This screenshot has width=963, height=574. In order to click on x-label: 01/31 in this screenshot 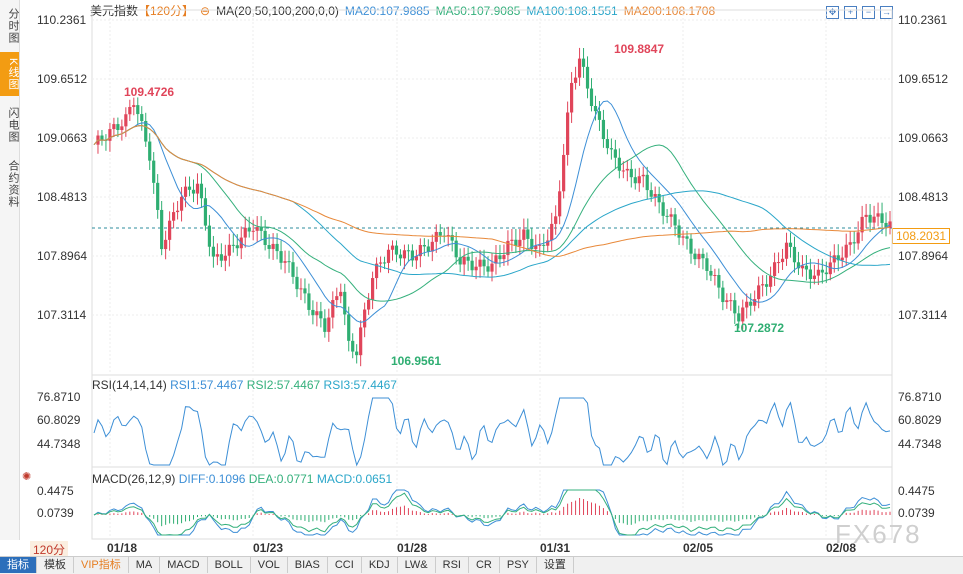, I will do `click(555, 548)`.